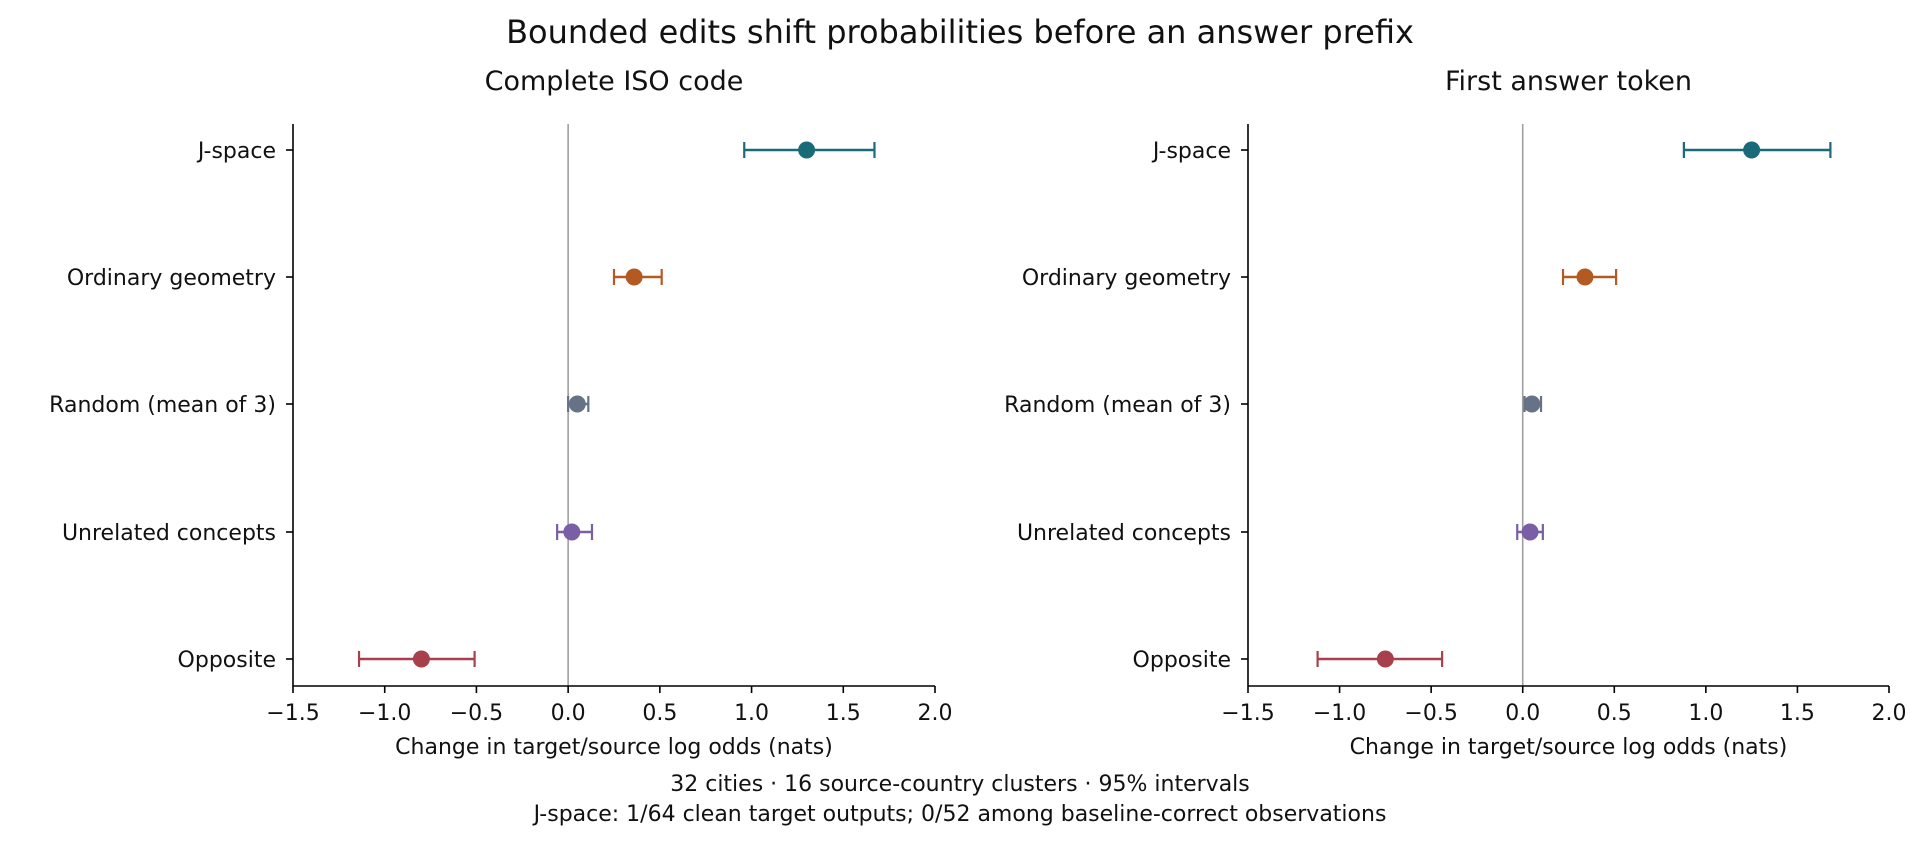 This screenshot has height=853, width=1920. I want to click on subplot-title: First answer token, so click(1568, 81).